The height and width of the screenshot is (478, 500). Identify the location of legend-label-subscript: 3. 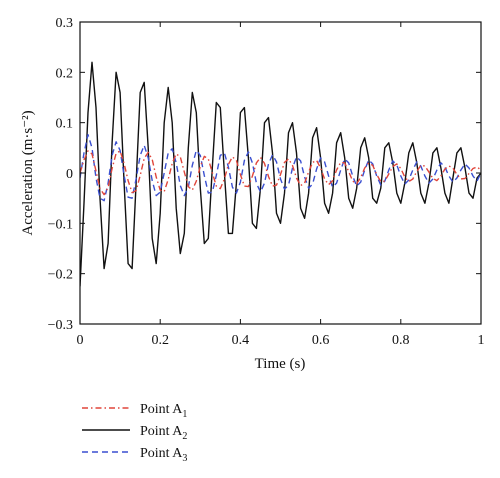
(184, 458).